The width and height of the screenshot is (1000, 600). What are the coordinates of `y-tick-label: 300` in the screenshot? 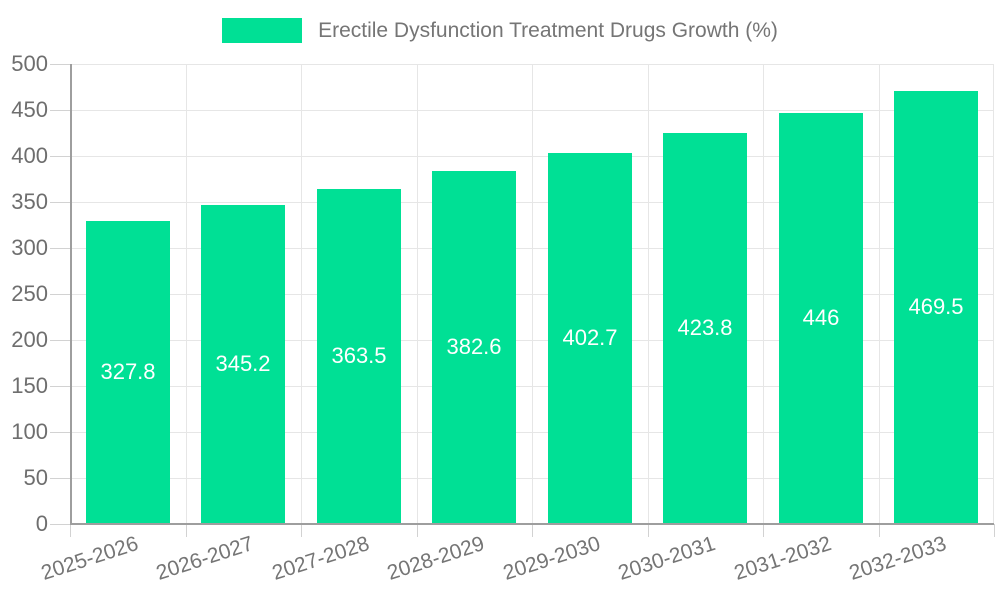 It's located at (29, 247).